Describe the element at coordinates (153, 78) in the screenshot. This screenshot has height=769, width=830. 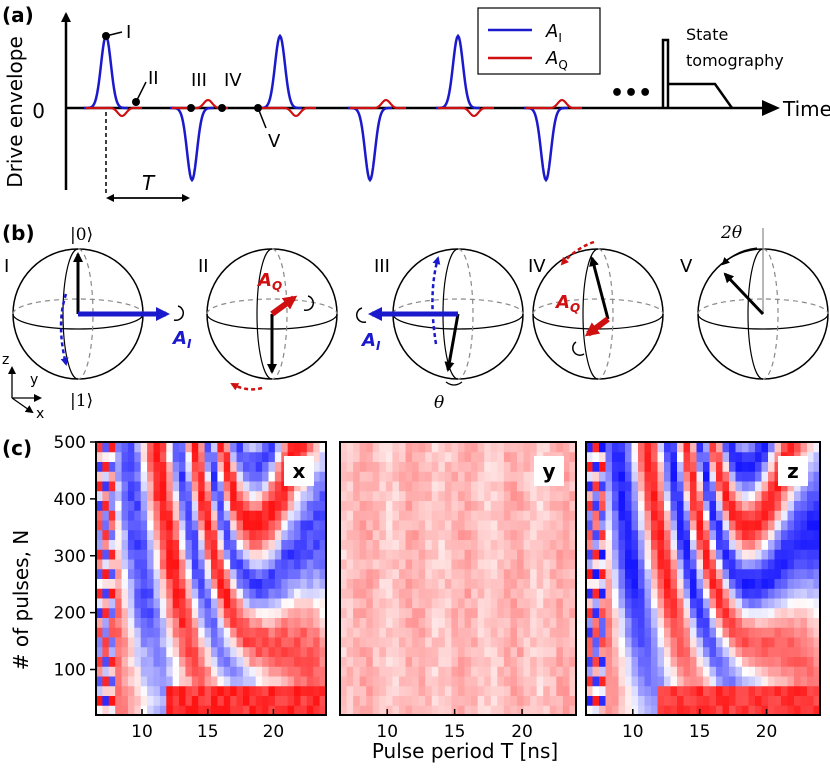
I see `marker-label-ii: II` at that location.